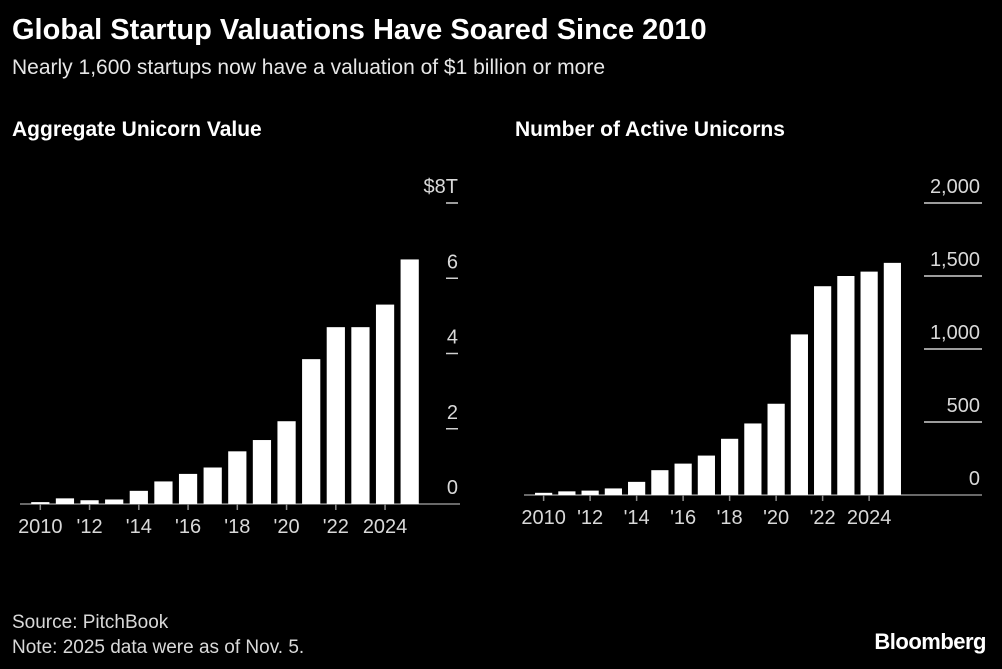 Image resolution: width=1002 pixels, height=669 pixels. I want to click on data-note: Note: 2025 data were as of Nov. 5., so click(158, 647).